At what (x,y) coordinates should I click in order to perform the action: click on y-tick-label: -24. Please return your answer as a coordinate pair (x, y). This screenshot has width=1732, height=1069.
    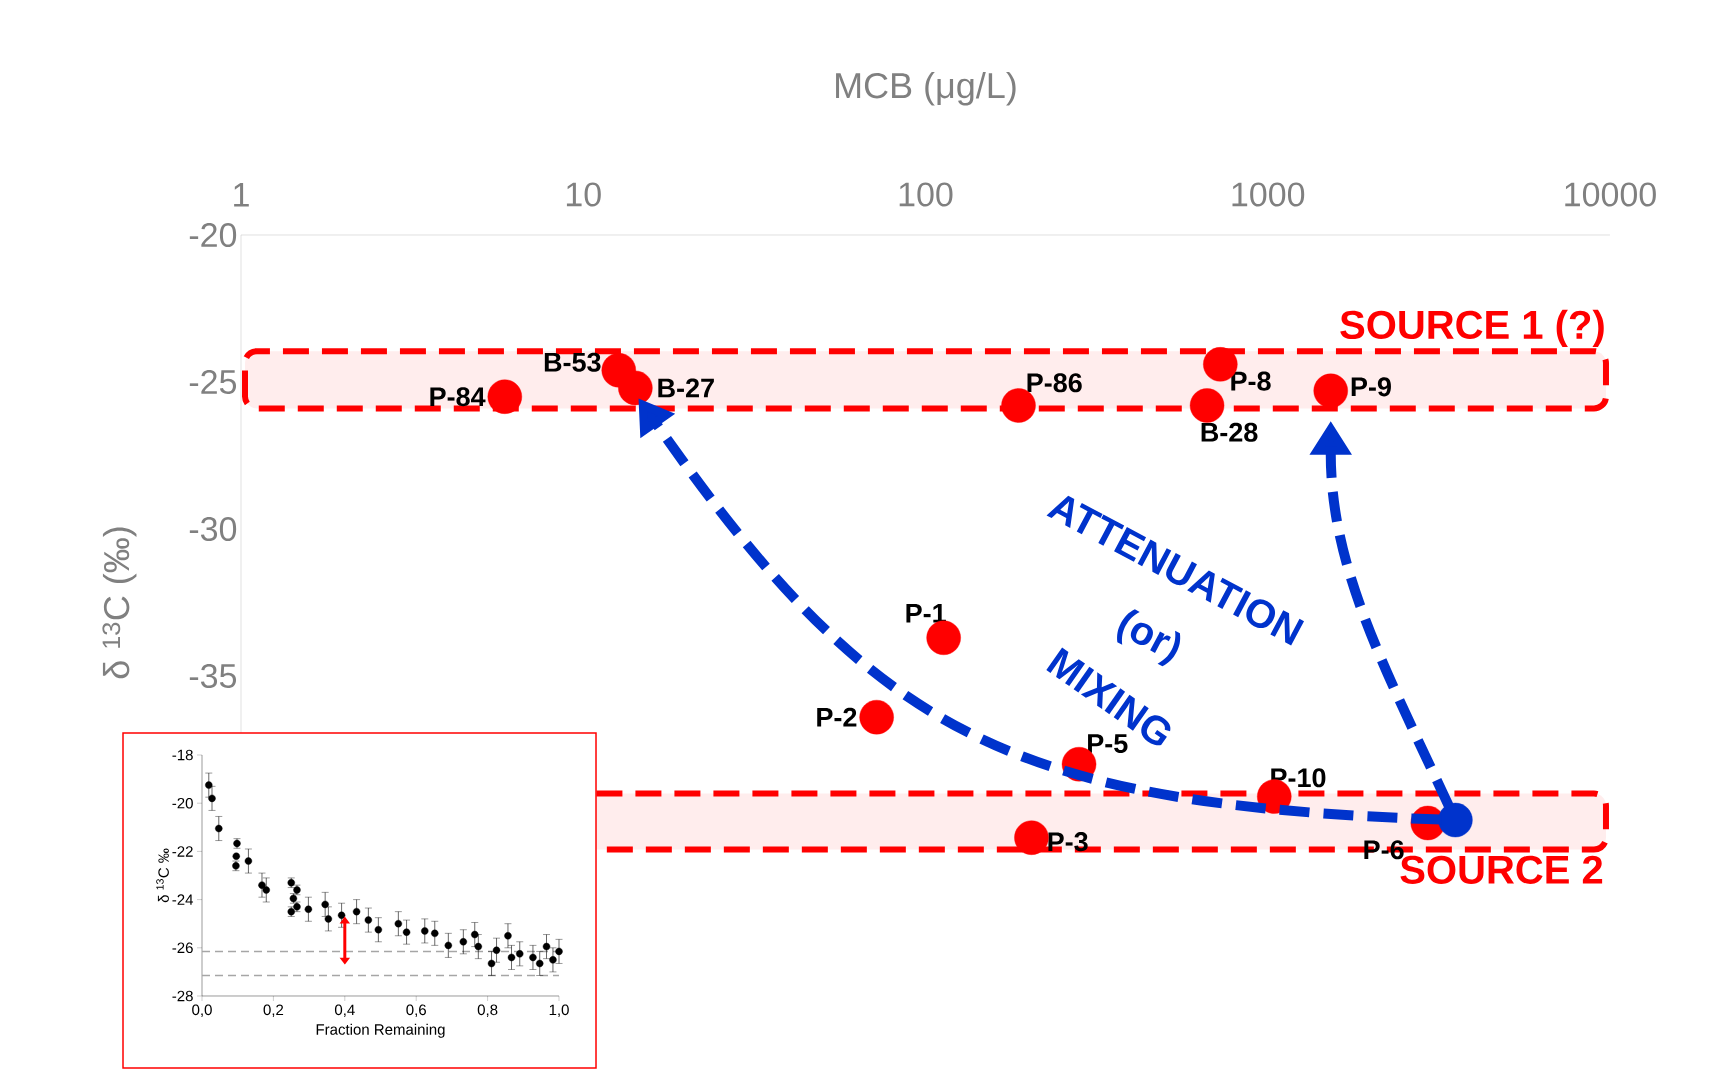
    Looking at the image, I should click on (183, 899).